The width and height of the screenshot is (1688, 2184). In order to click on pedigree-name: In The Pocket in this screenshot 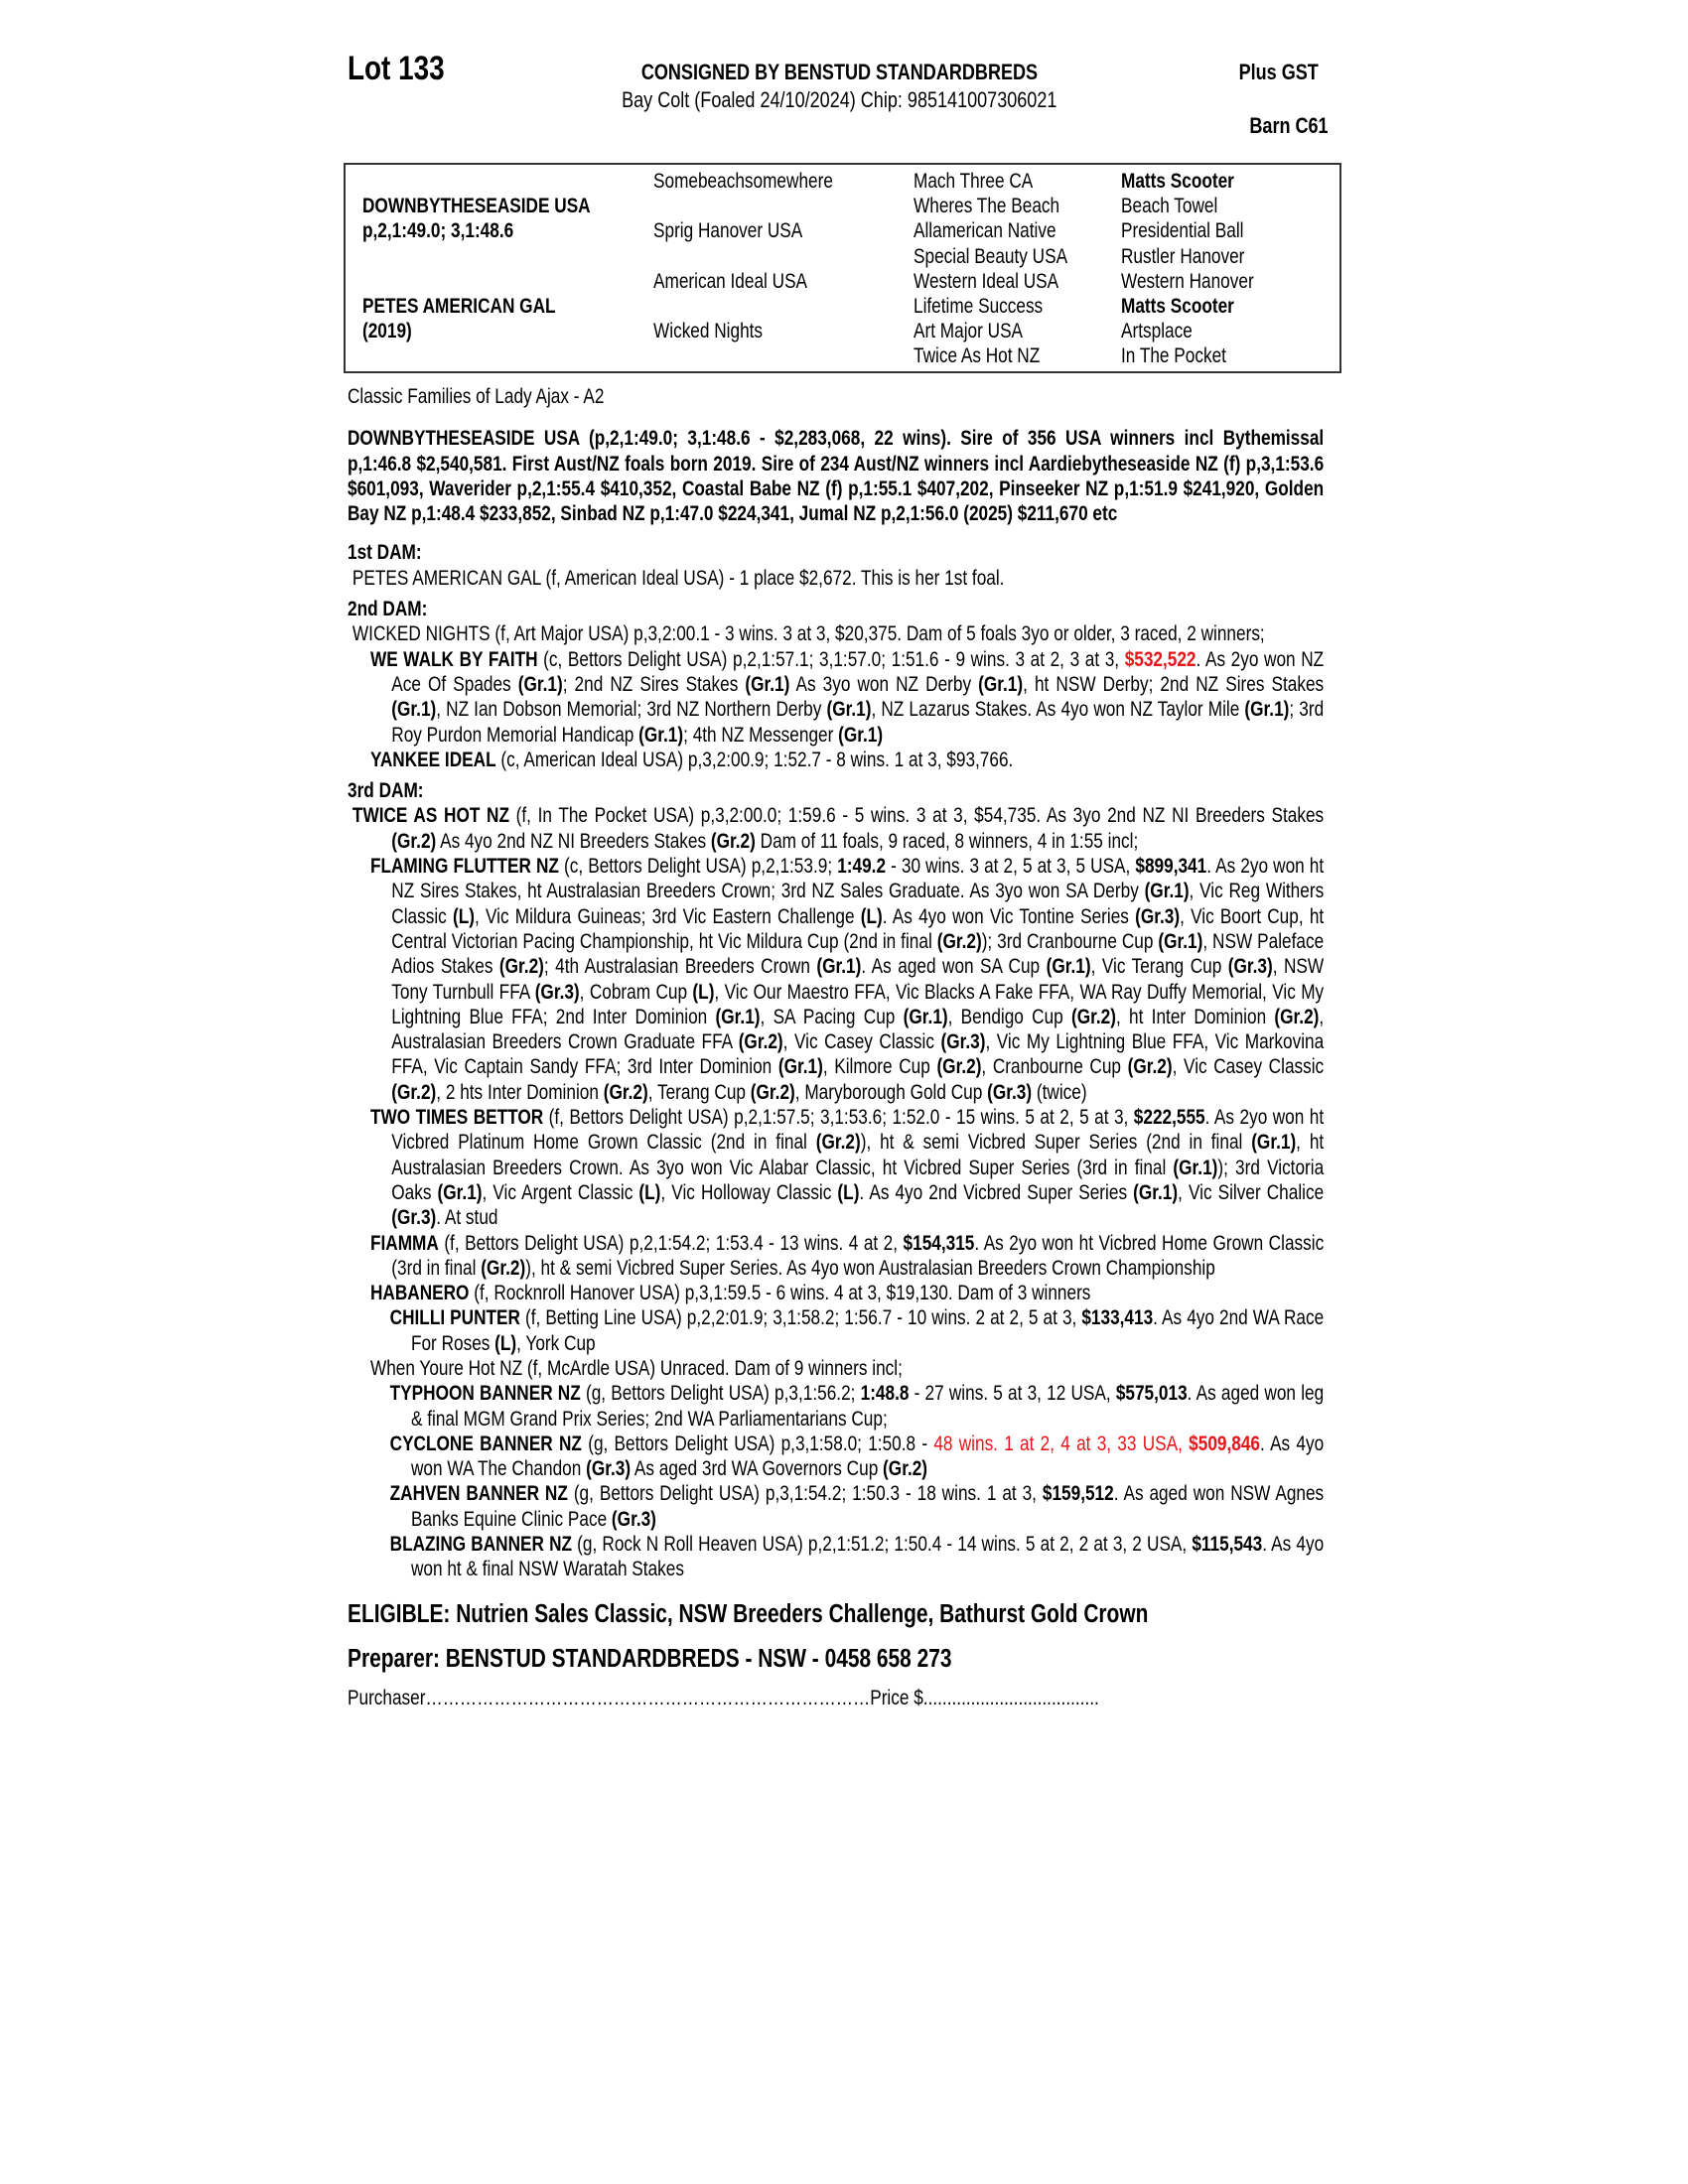, I will do `click(1173, 356)`.